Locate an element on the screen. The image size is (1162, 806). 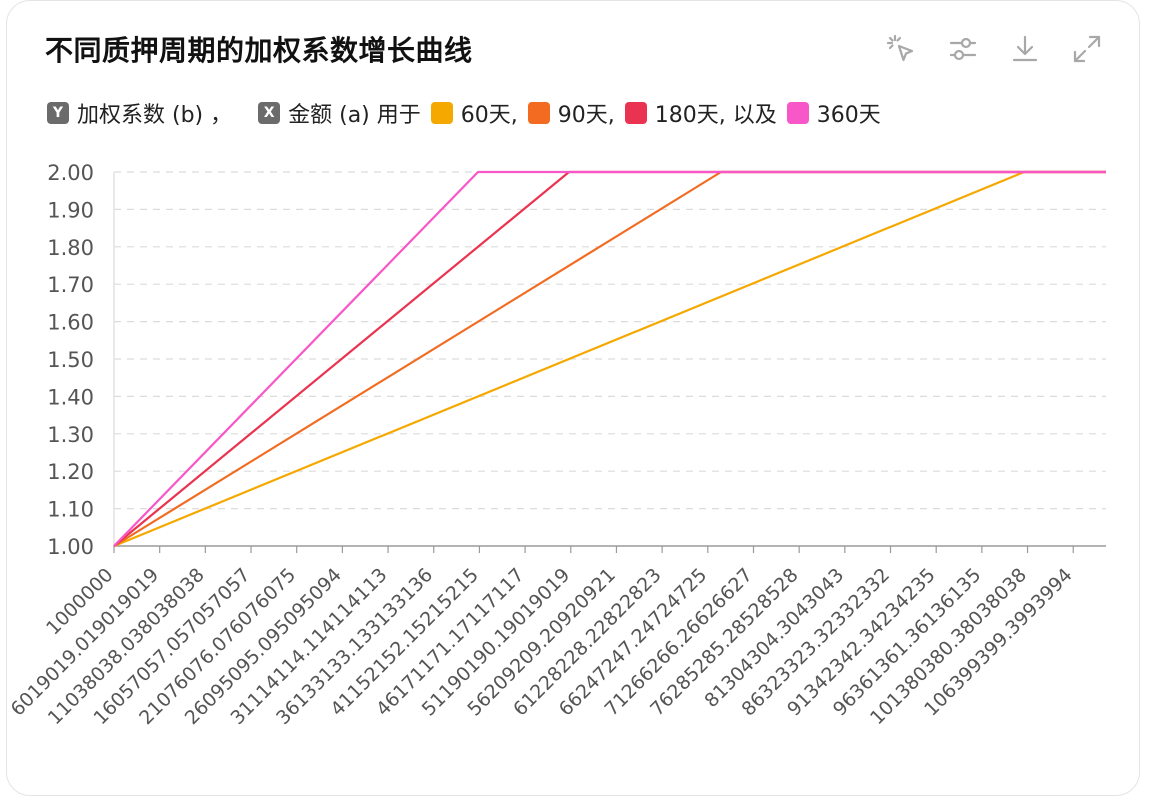
y-tick-label: 1.60 is located at coordinates (70, 323).